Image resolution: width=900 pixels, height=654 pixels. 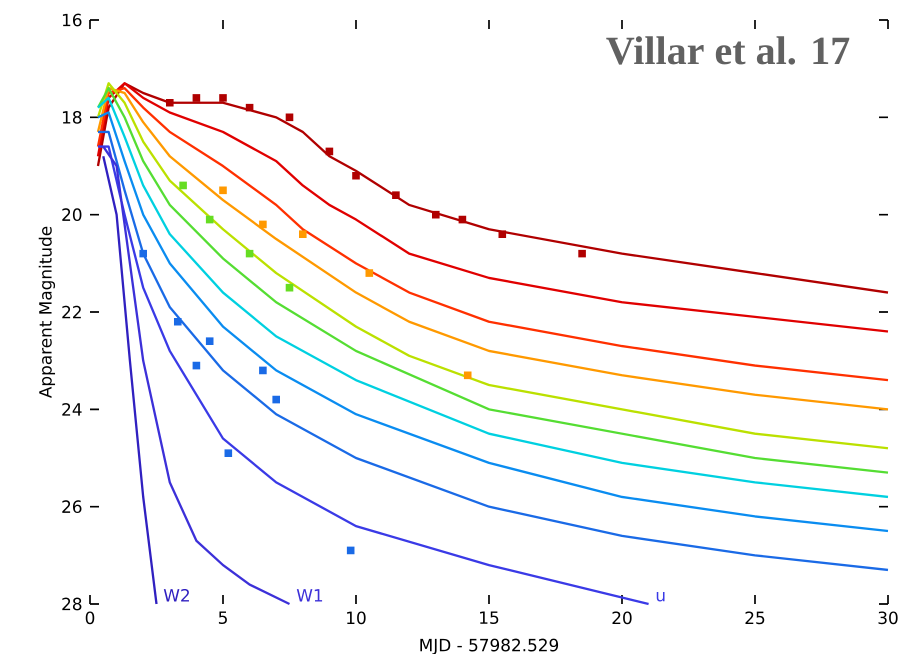 What do you see at coordinates (72, 215) in the screenshot?
I see `y-tick-label: 20` at bounding box center [72, 215].